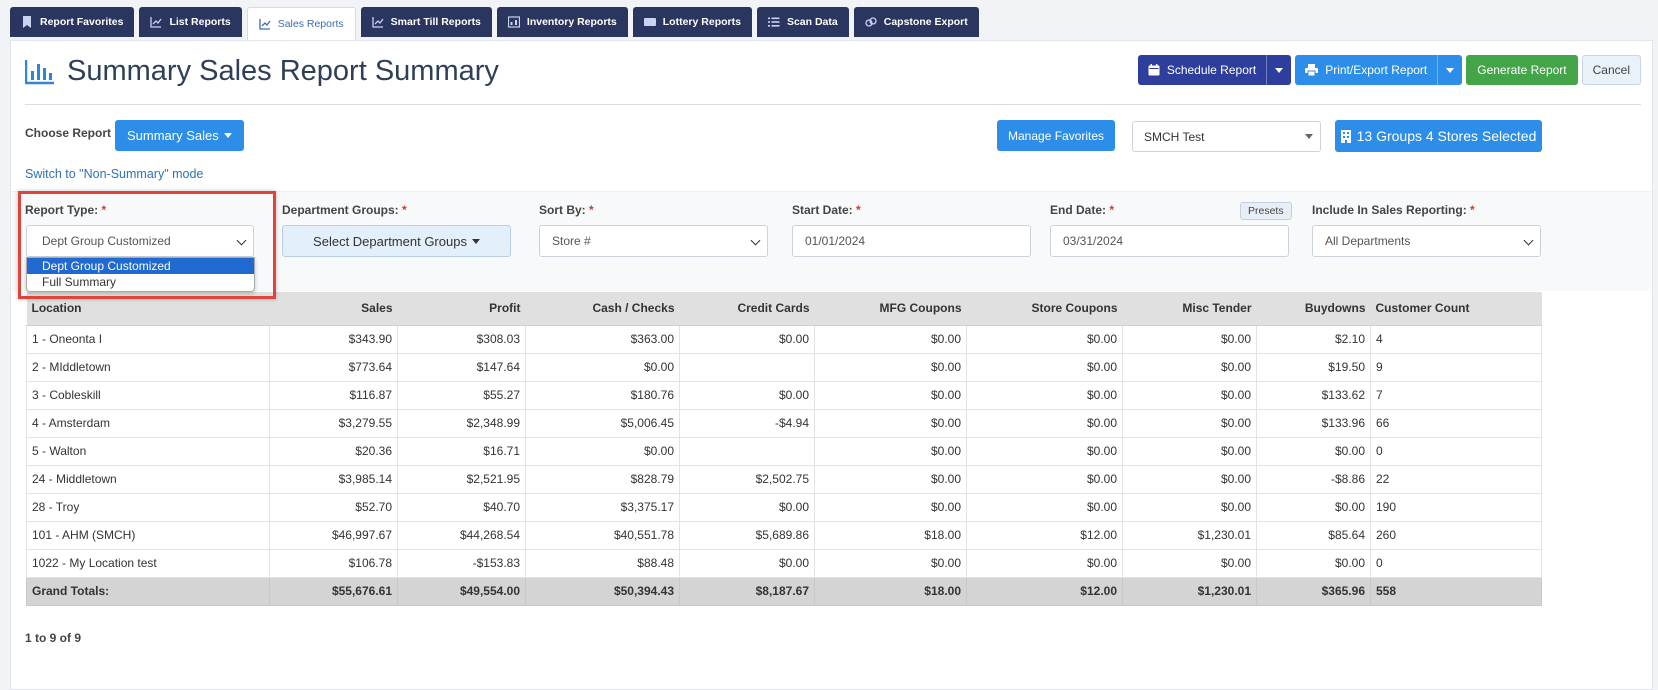 This screenshot has width=1658, height=690. Describe the element at coordinates (802, 22) in the screenshot. I see `tab-scan-data: Scan Data` at that location.